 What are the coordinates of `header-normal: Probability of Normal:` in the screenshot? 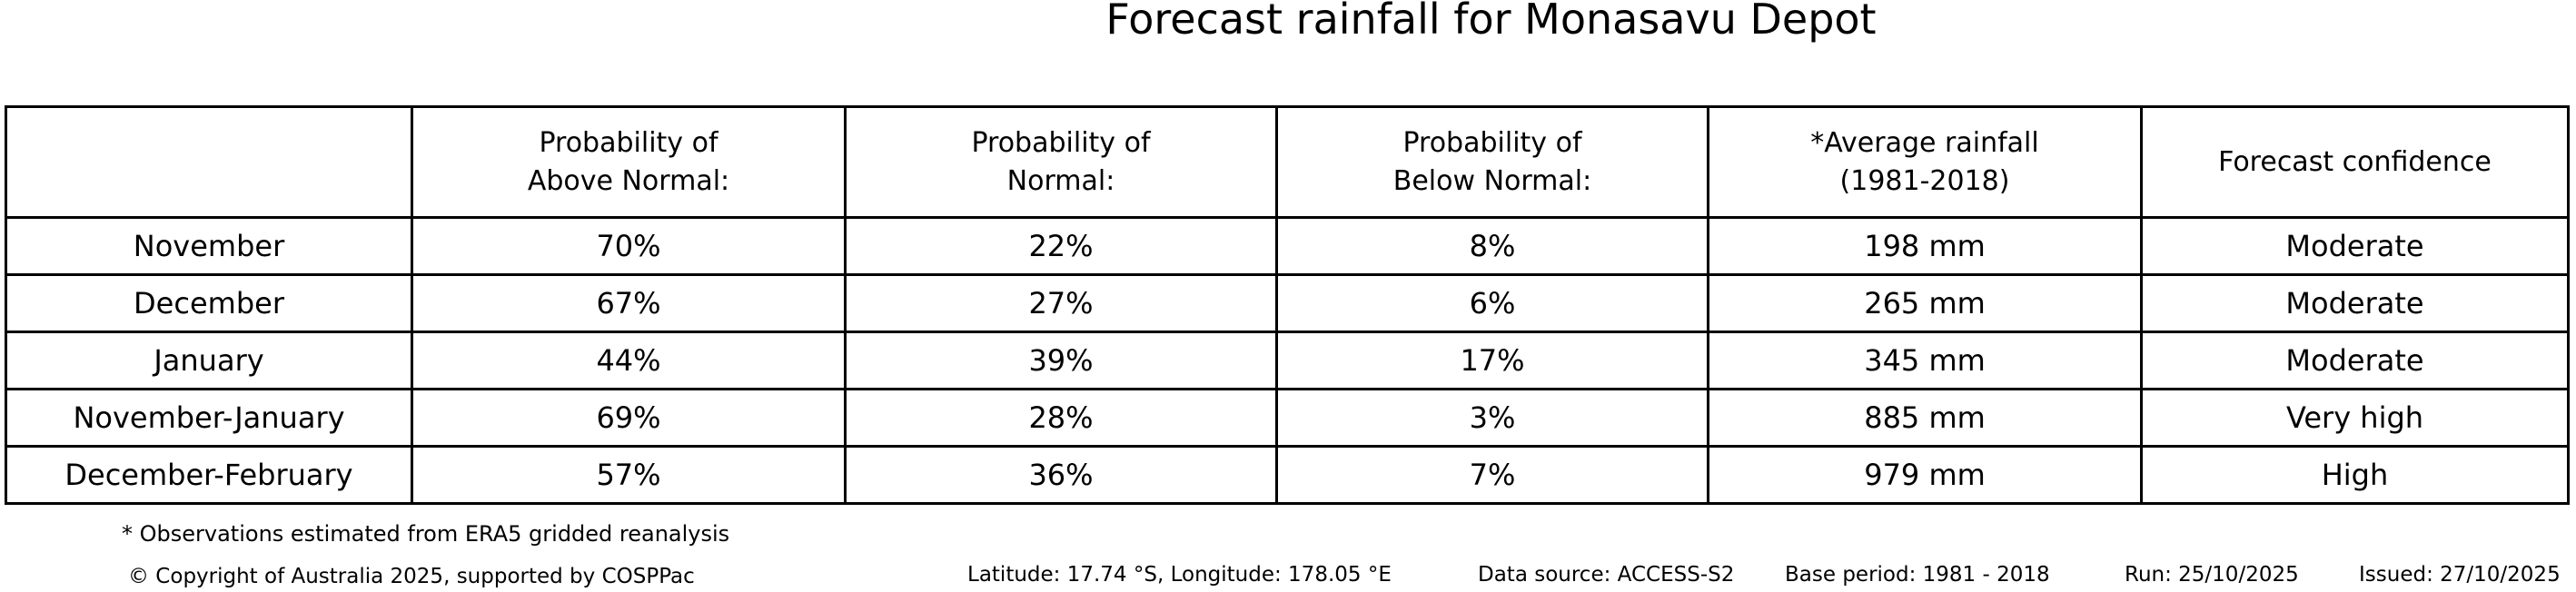 It's located at (1061, 162).